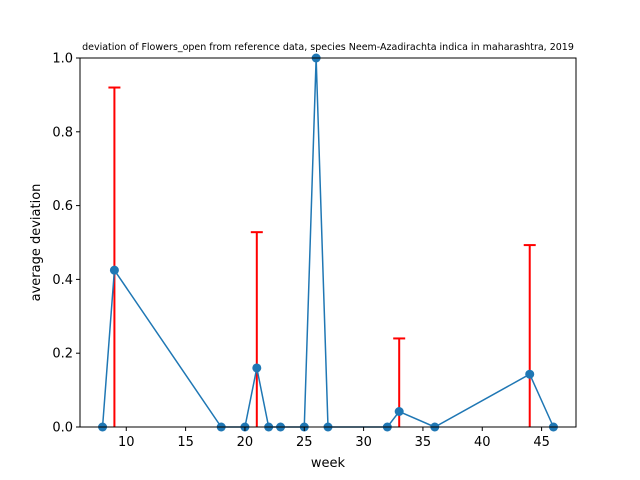 The height and width of the screenshot is (480, 640). I want to click on x-axis-label: week, so click(328, 463).